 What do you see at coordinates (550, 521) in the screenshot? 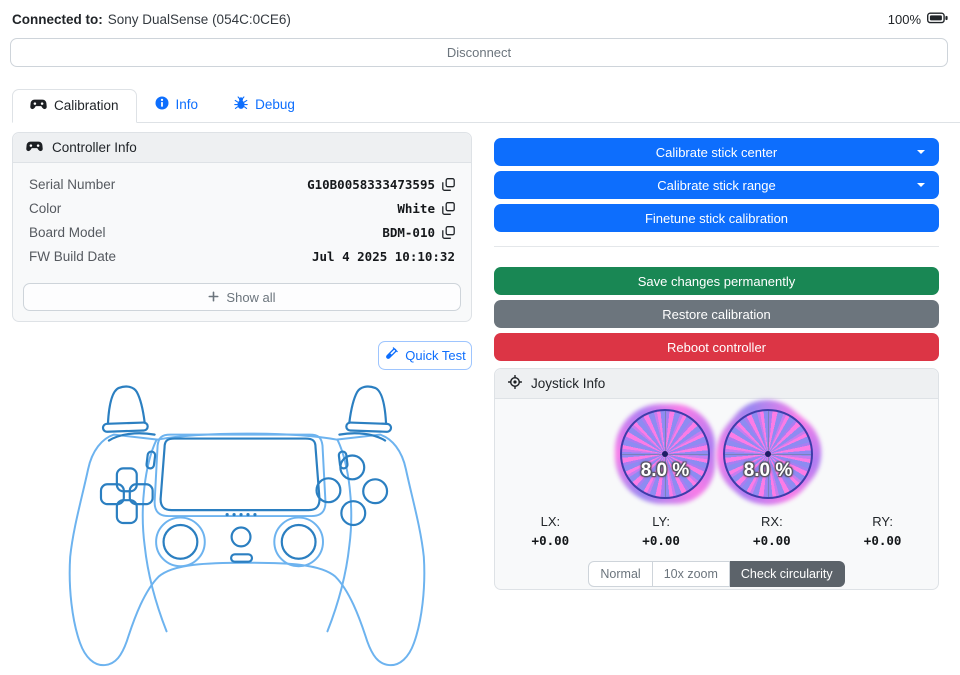
I see `axis-label: LX:` at bounding box center [550, 521].